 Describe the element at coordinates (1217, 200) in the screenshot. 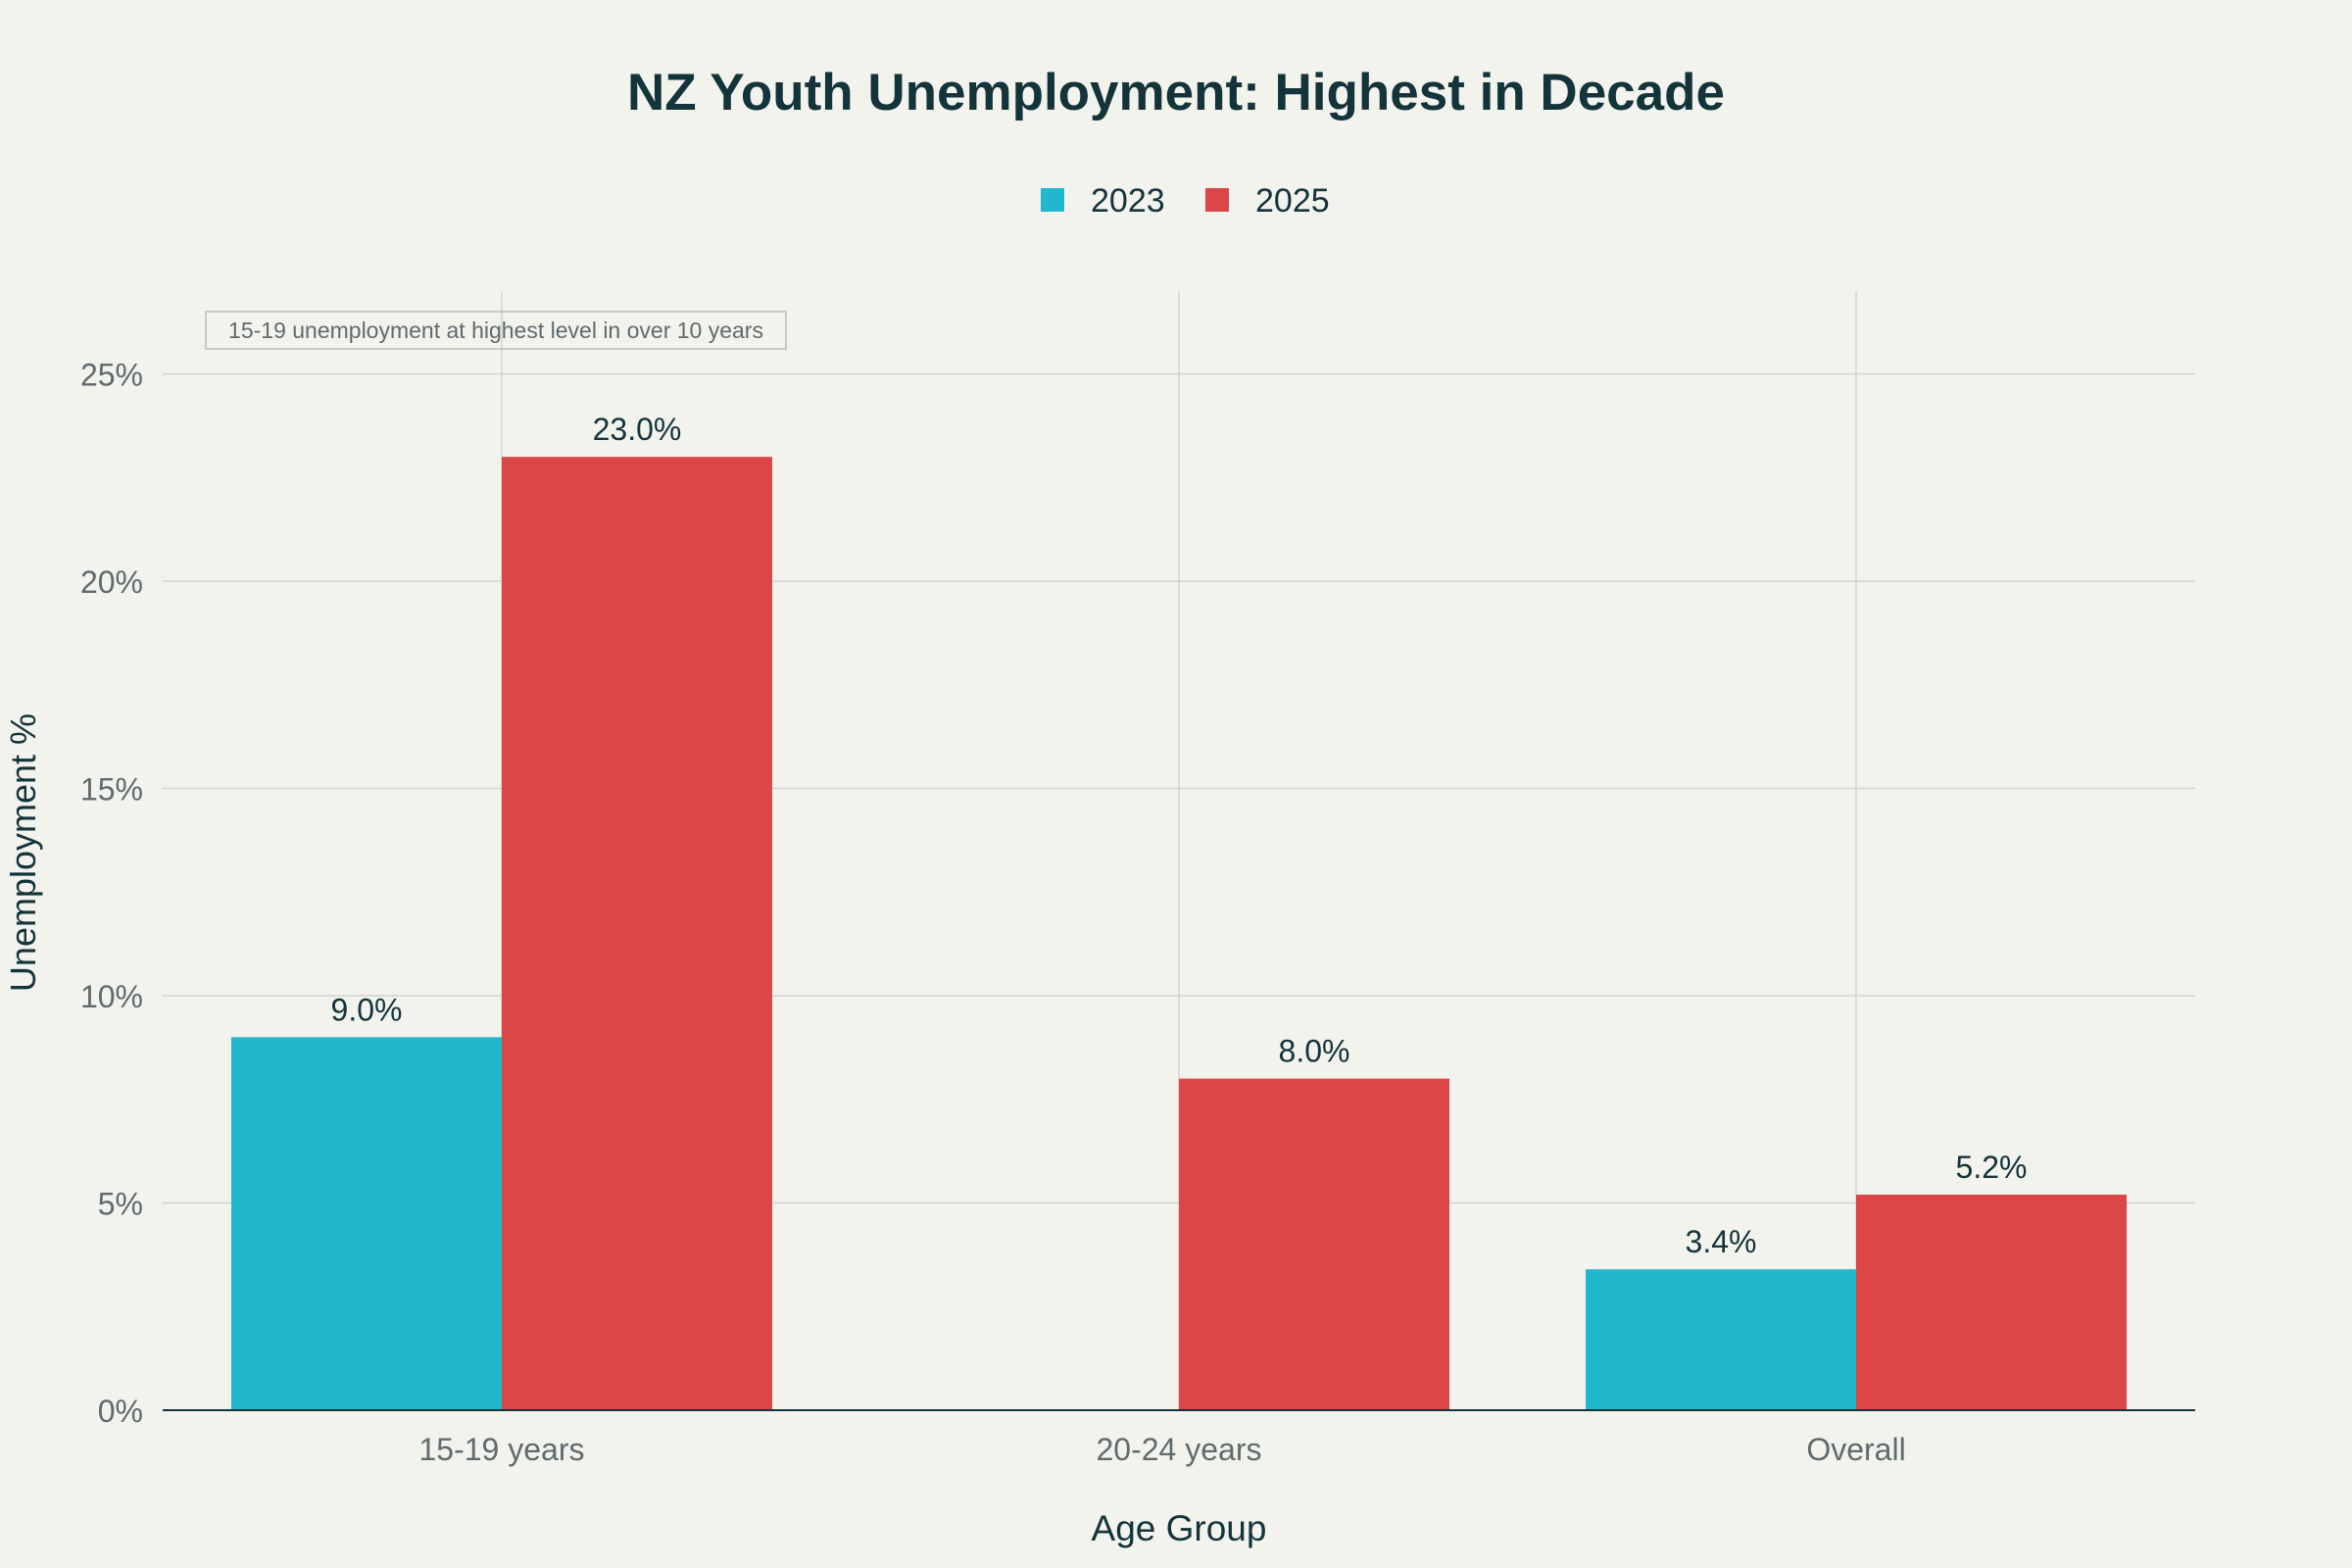

I see `legend-swatch-2025` at that location.